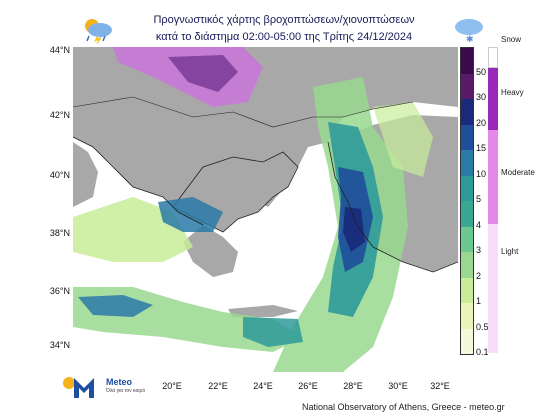  What do you see at coordinates (263, 386) in the screenshot?
I see `lon-label: 24°E` at bounding box center [263, 386].